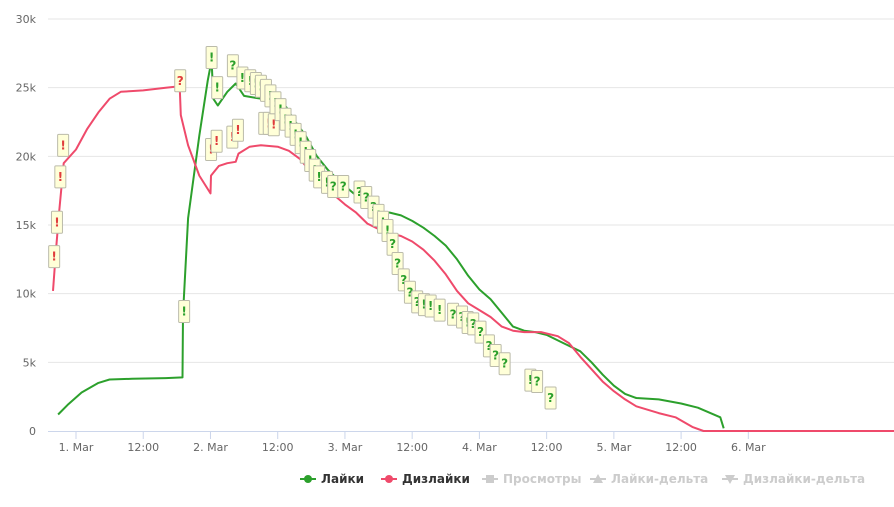 Image resolution: width=894 pixels, height=507 pixels. I want to click on legend-item-1: Дизлайки, so click(425, 479).